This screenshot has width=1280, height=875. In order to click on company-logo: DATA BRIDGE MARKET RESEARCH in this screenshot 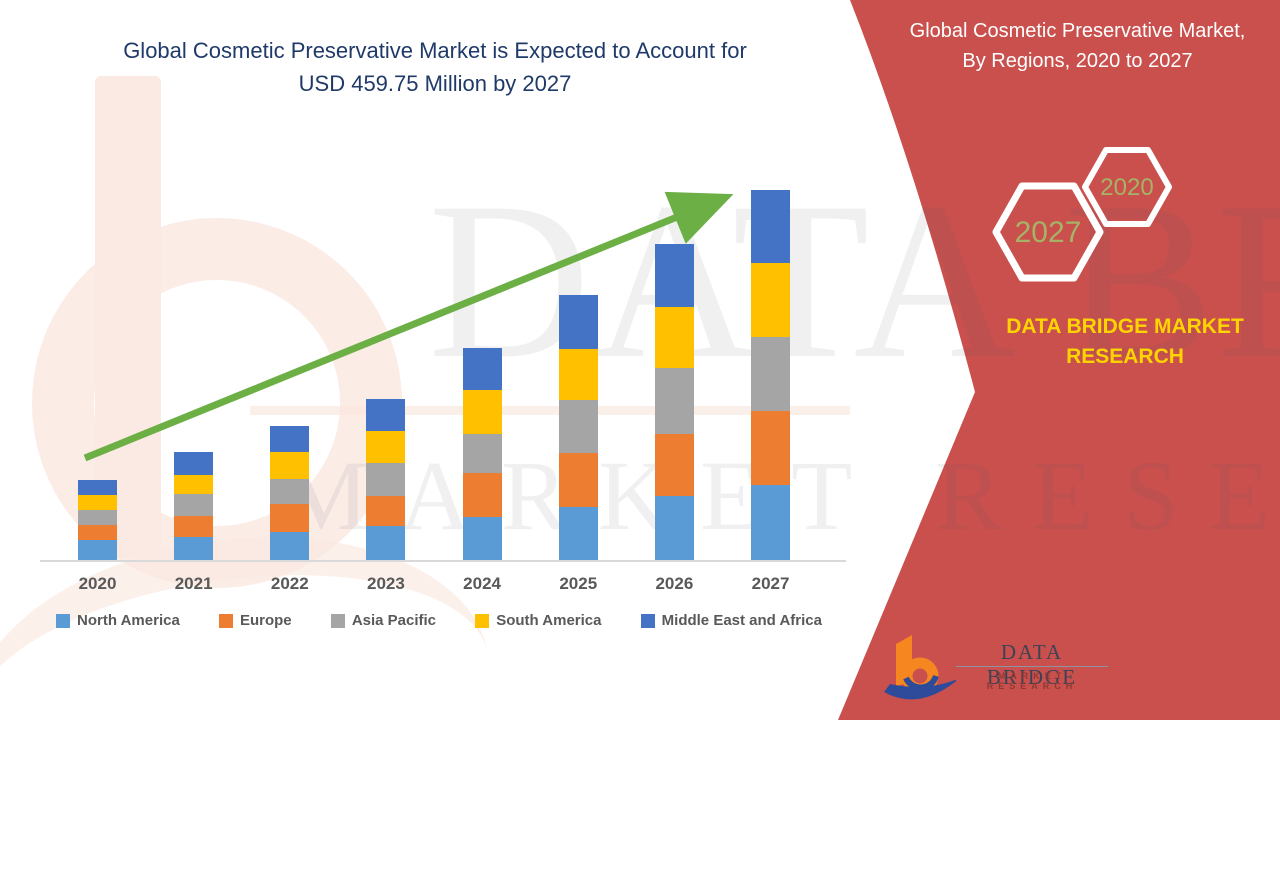, I will do `click(1000, 668)`.